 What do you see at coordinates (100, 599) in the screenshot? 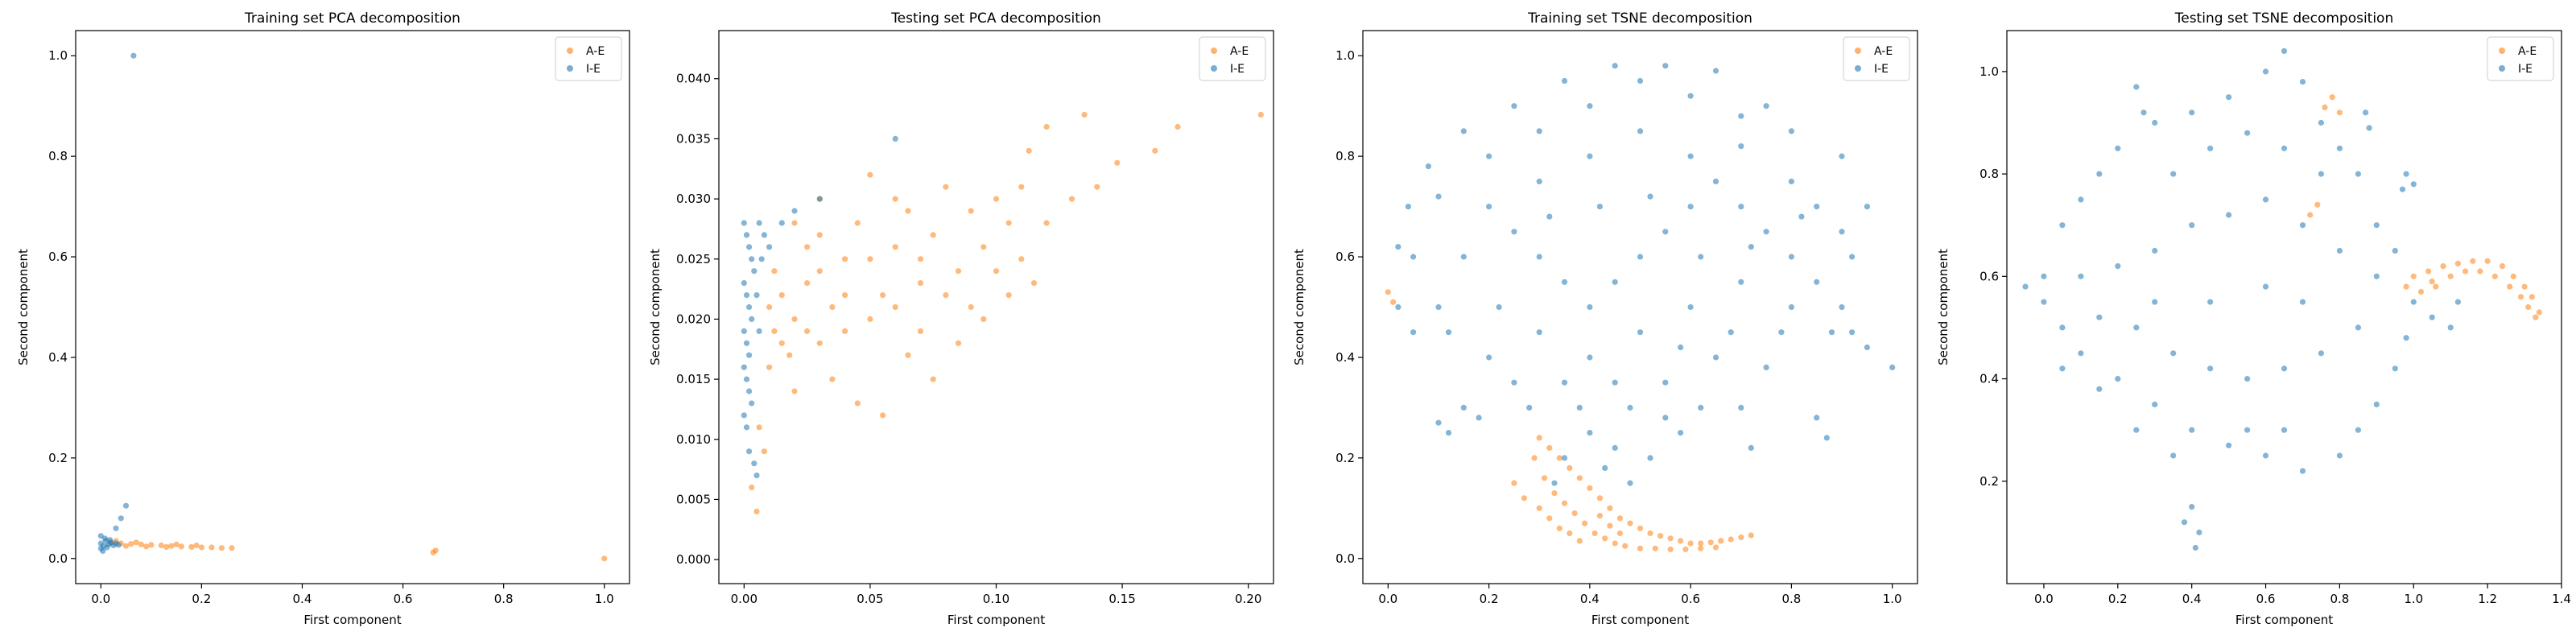
I see `x-tick-label: 0.0` at bounding box center [100, 599].